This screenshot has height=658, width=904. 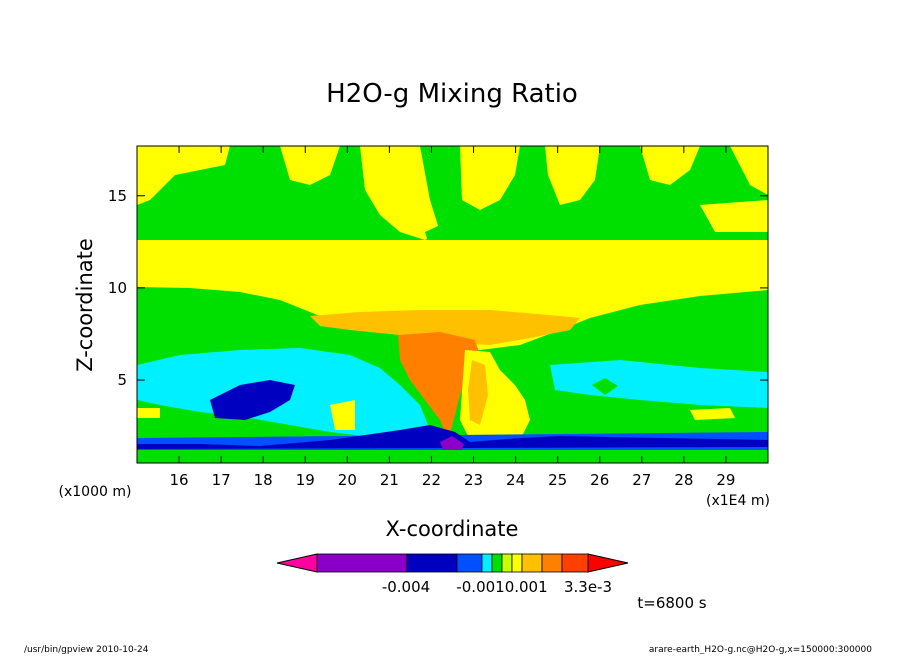 What do you see at coordinates (501, 587) in the screenshot?
I see `colorbar-tick-2: -0.0010.001` at bounding box center [501, 587].